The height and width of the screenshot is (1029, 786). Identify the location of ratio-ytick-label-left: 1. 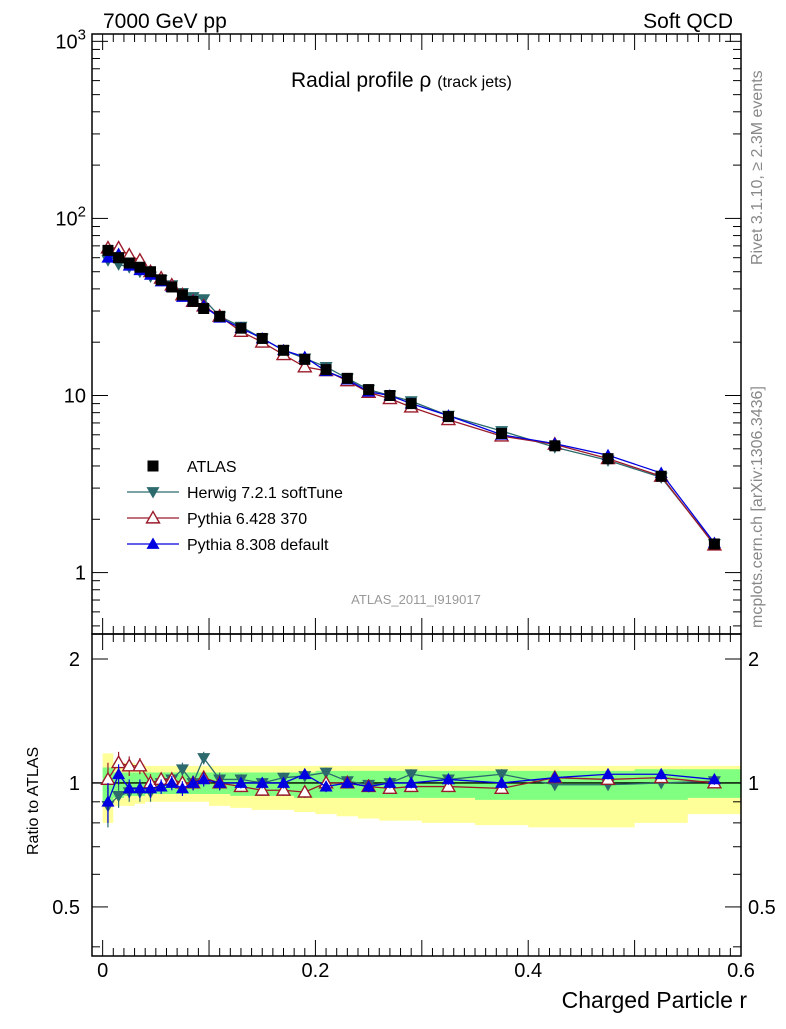
(74, 784).